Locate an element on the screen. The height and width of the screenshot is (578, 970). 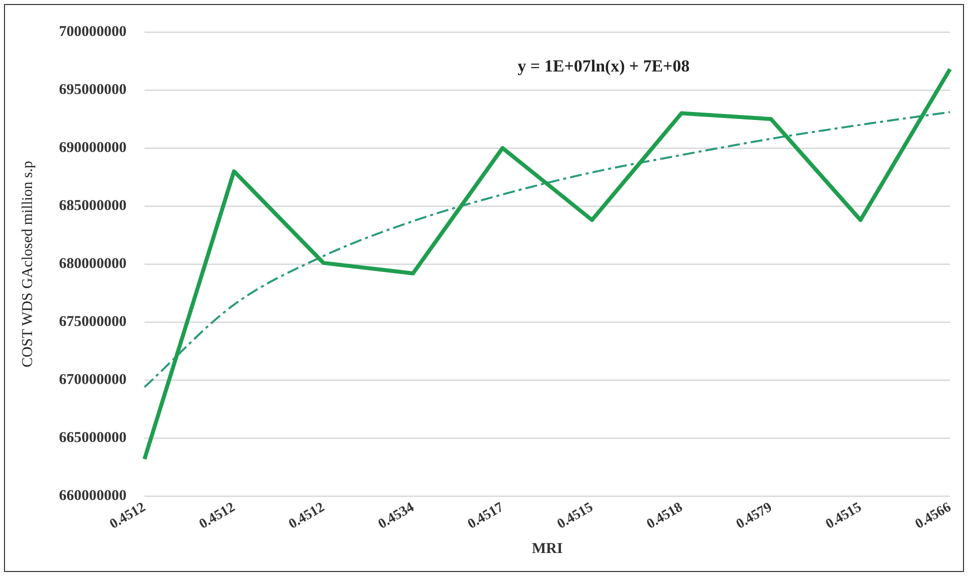
y-tick-label: 690000000 is located at coordinates (92, 148).